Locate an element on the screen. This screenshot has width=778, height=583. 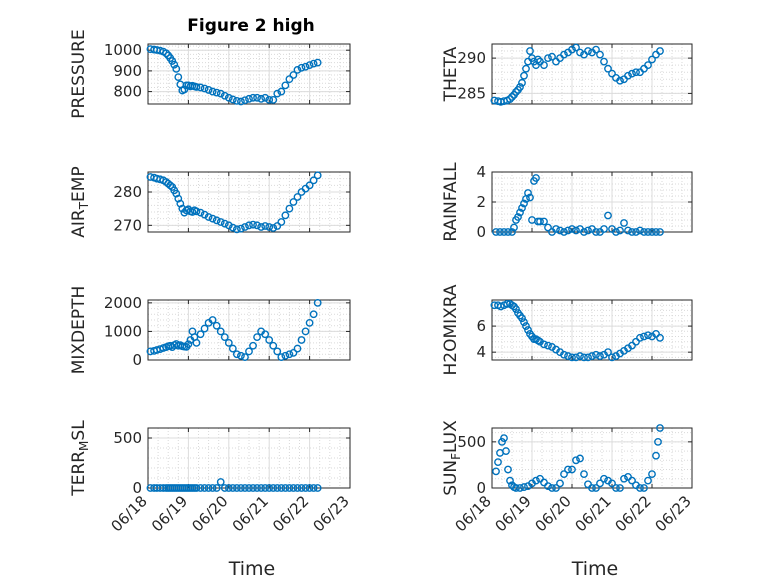
chart-h2omixra: 4 6 H2OMIXRA is located at coordinates (567, 330).